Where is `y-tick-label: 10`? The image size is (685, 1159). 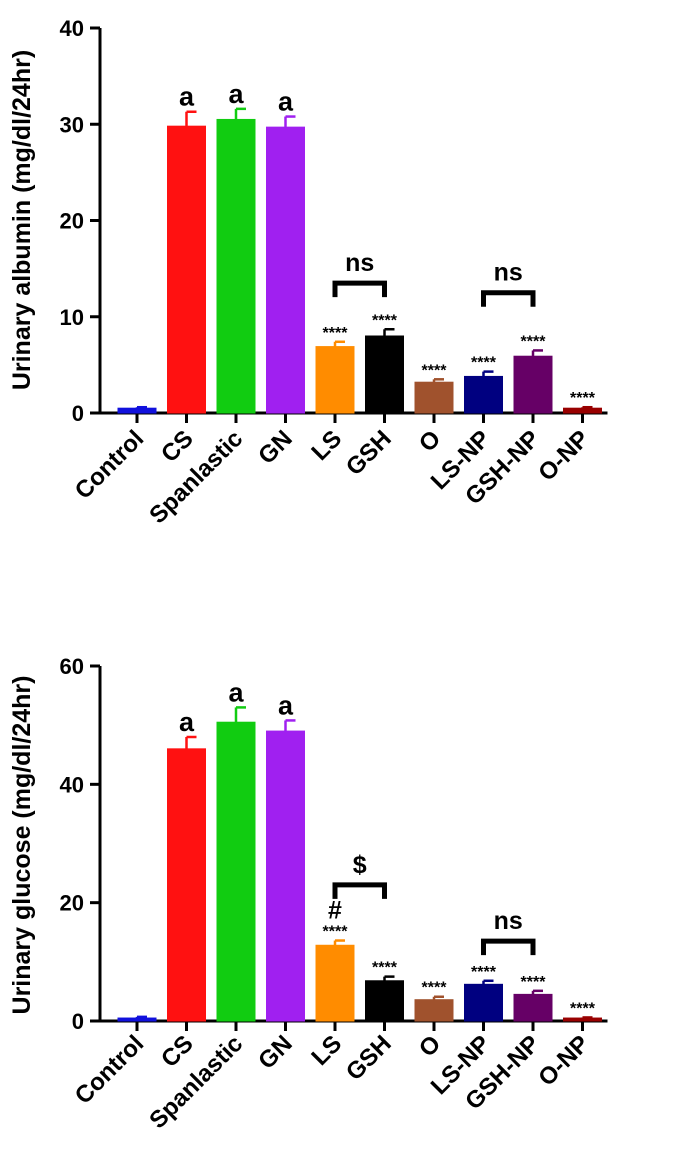 y-tick-label: 10 is located at coordinates (72, 317).